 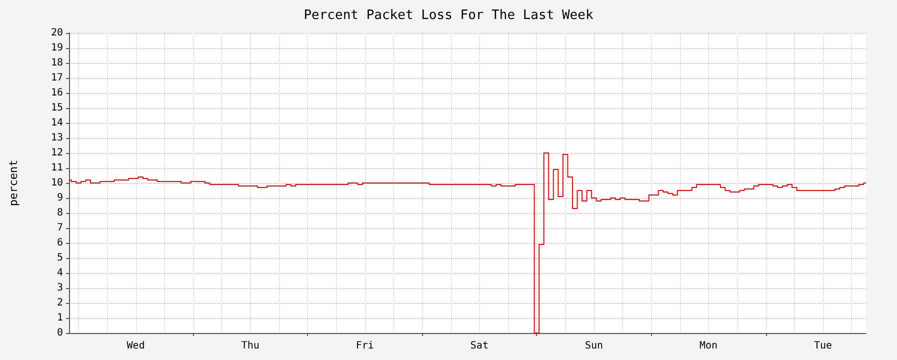 I want to click on x-tick-label: Wed, so click(x=135, y=346).